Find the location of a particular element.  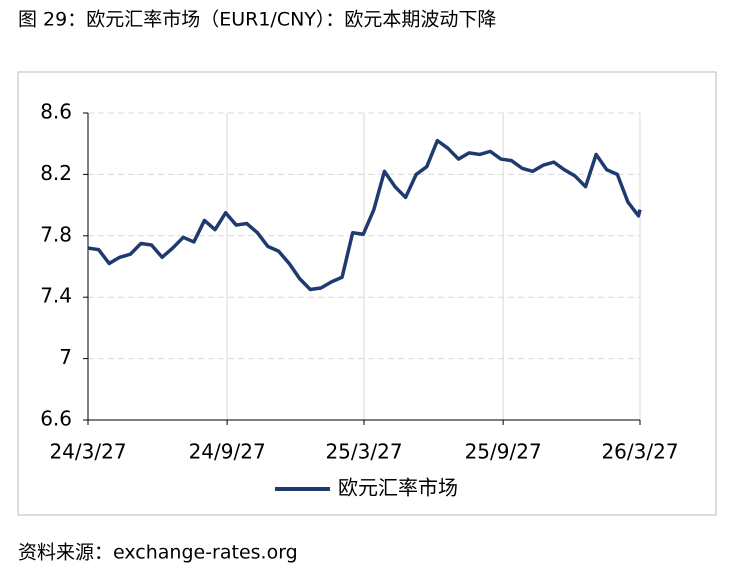

y-tick-label: 7.4 is located at coordinates (56, 296).